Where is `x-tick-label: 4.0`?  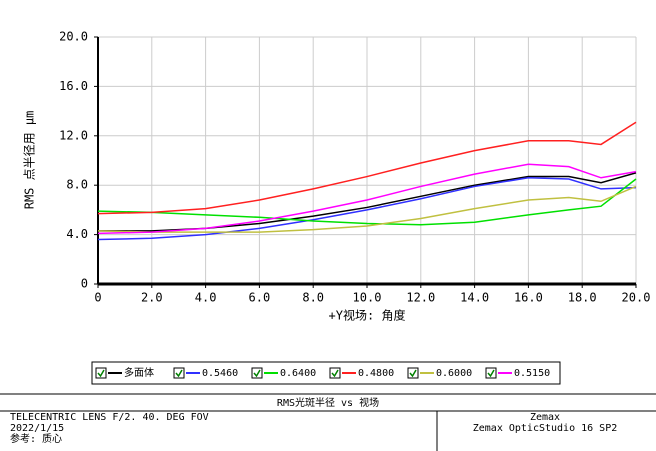
x-tick-label: 4.0 is located at coordinates (206, 298).